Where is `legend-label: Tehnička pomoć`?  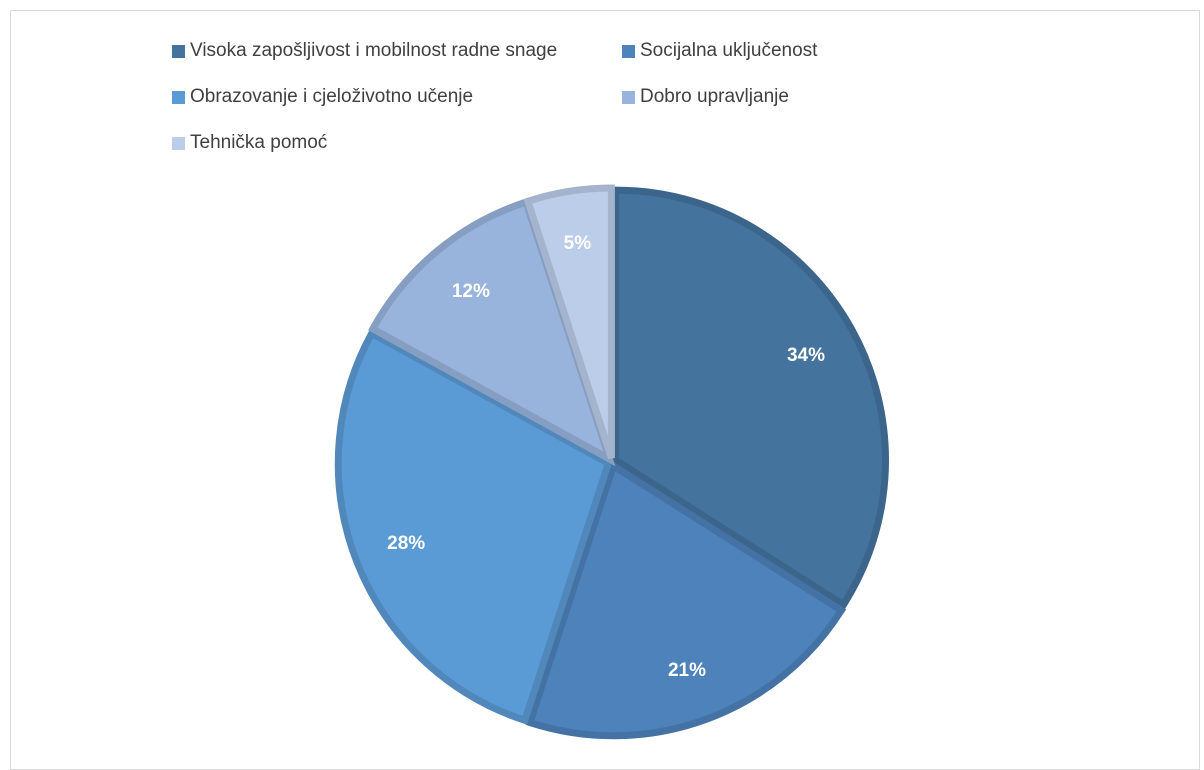
legend-label: Tehnička pomoć is located at coordinates (259, 142).